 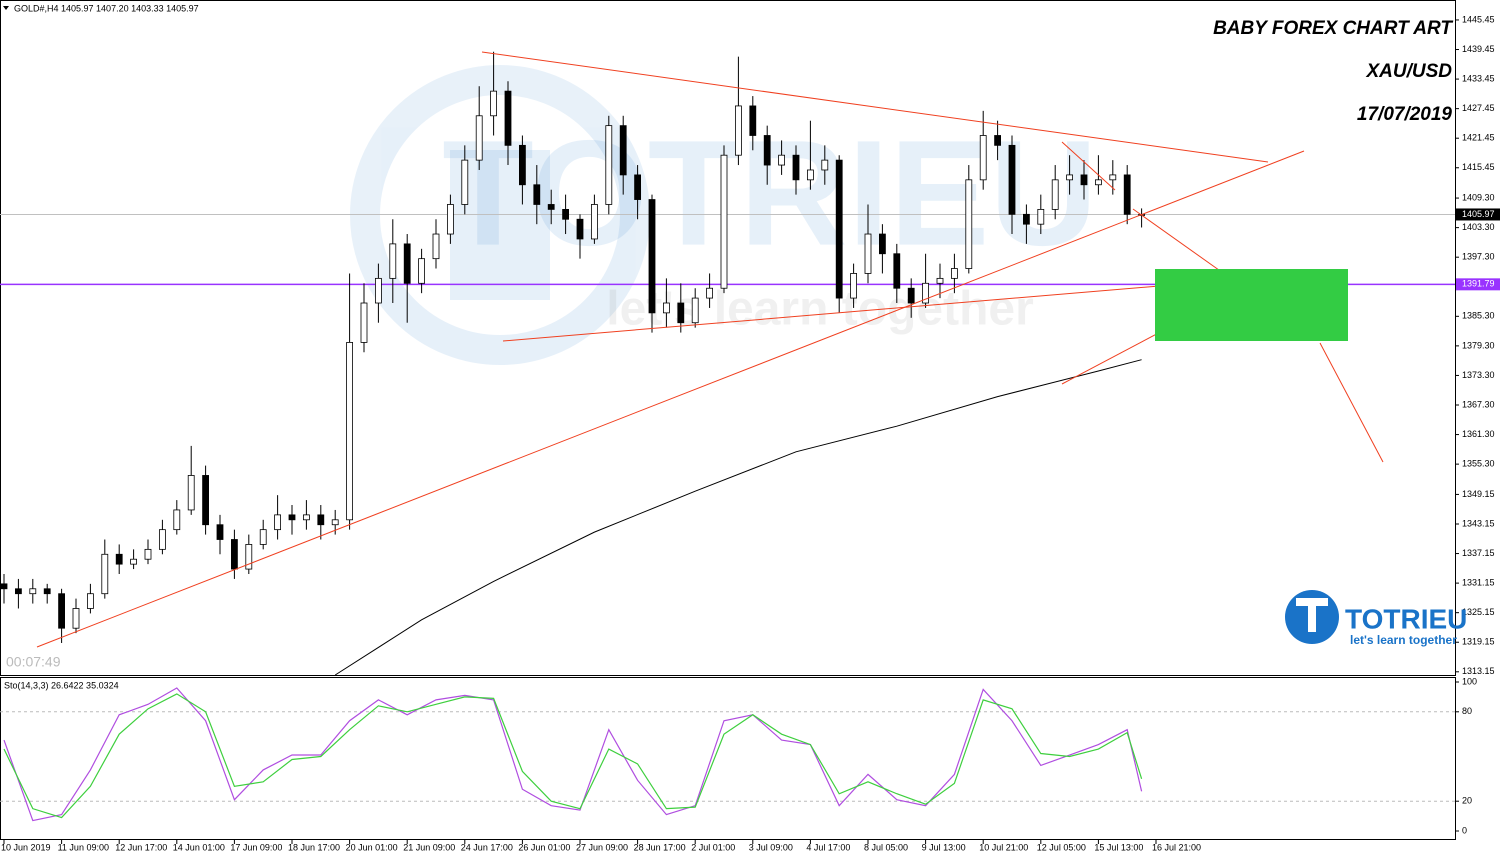 I want to click on y-tick-label: 1385.30, so click(x=1478, y=316).